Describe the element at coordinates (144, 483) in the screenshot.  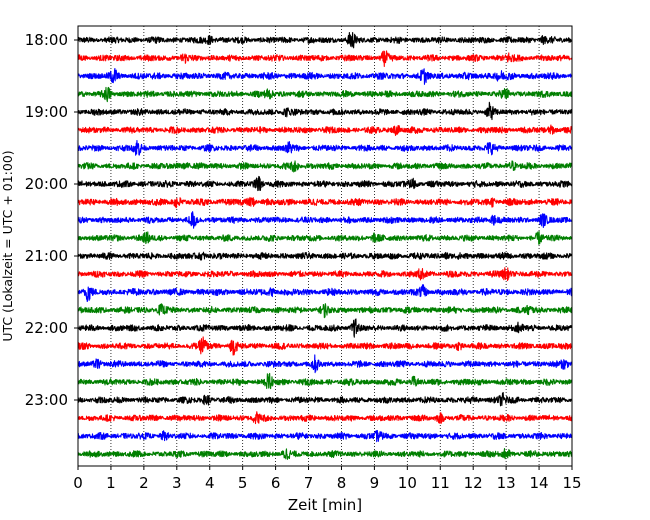
I see `x-tick-label: 2` at that location.